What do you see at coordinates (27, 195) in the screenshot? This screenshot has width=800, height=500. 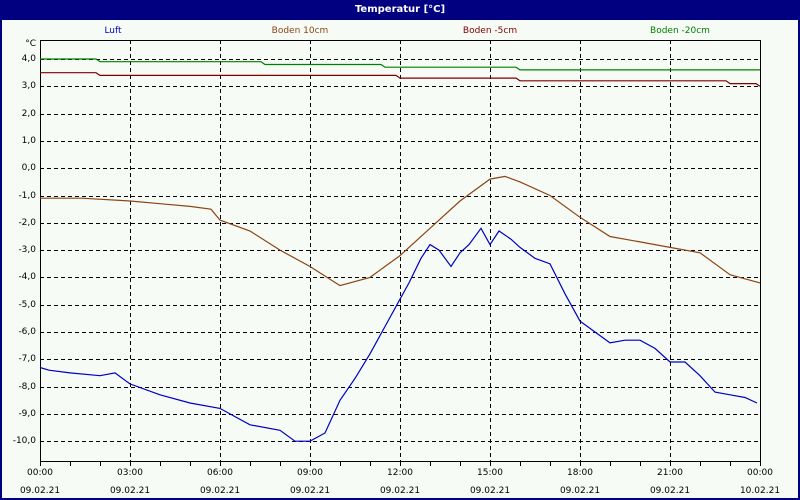 I see `y-tick-label: -1,0` at bounding box center [27, 195].